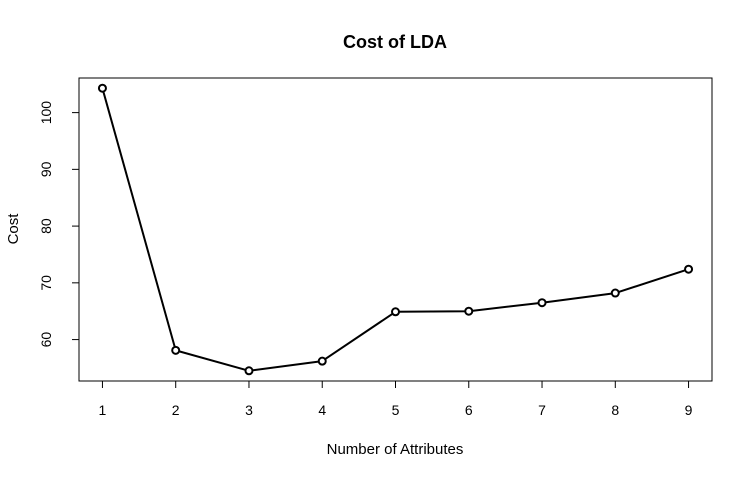 Image resolution: width=753 pixels, height=478 pixels. What do you see at coordinates (249, 410) in the screenshot?
I see `x-tick-label: 3` at bounding box center [249, 410].